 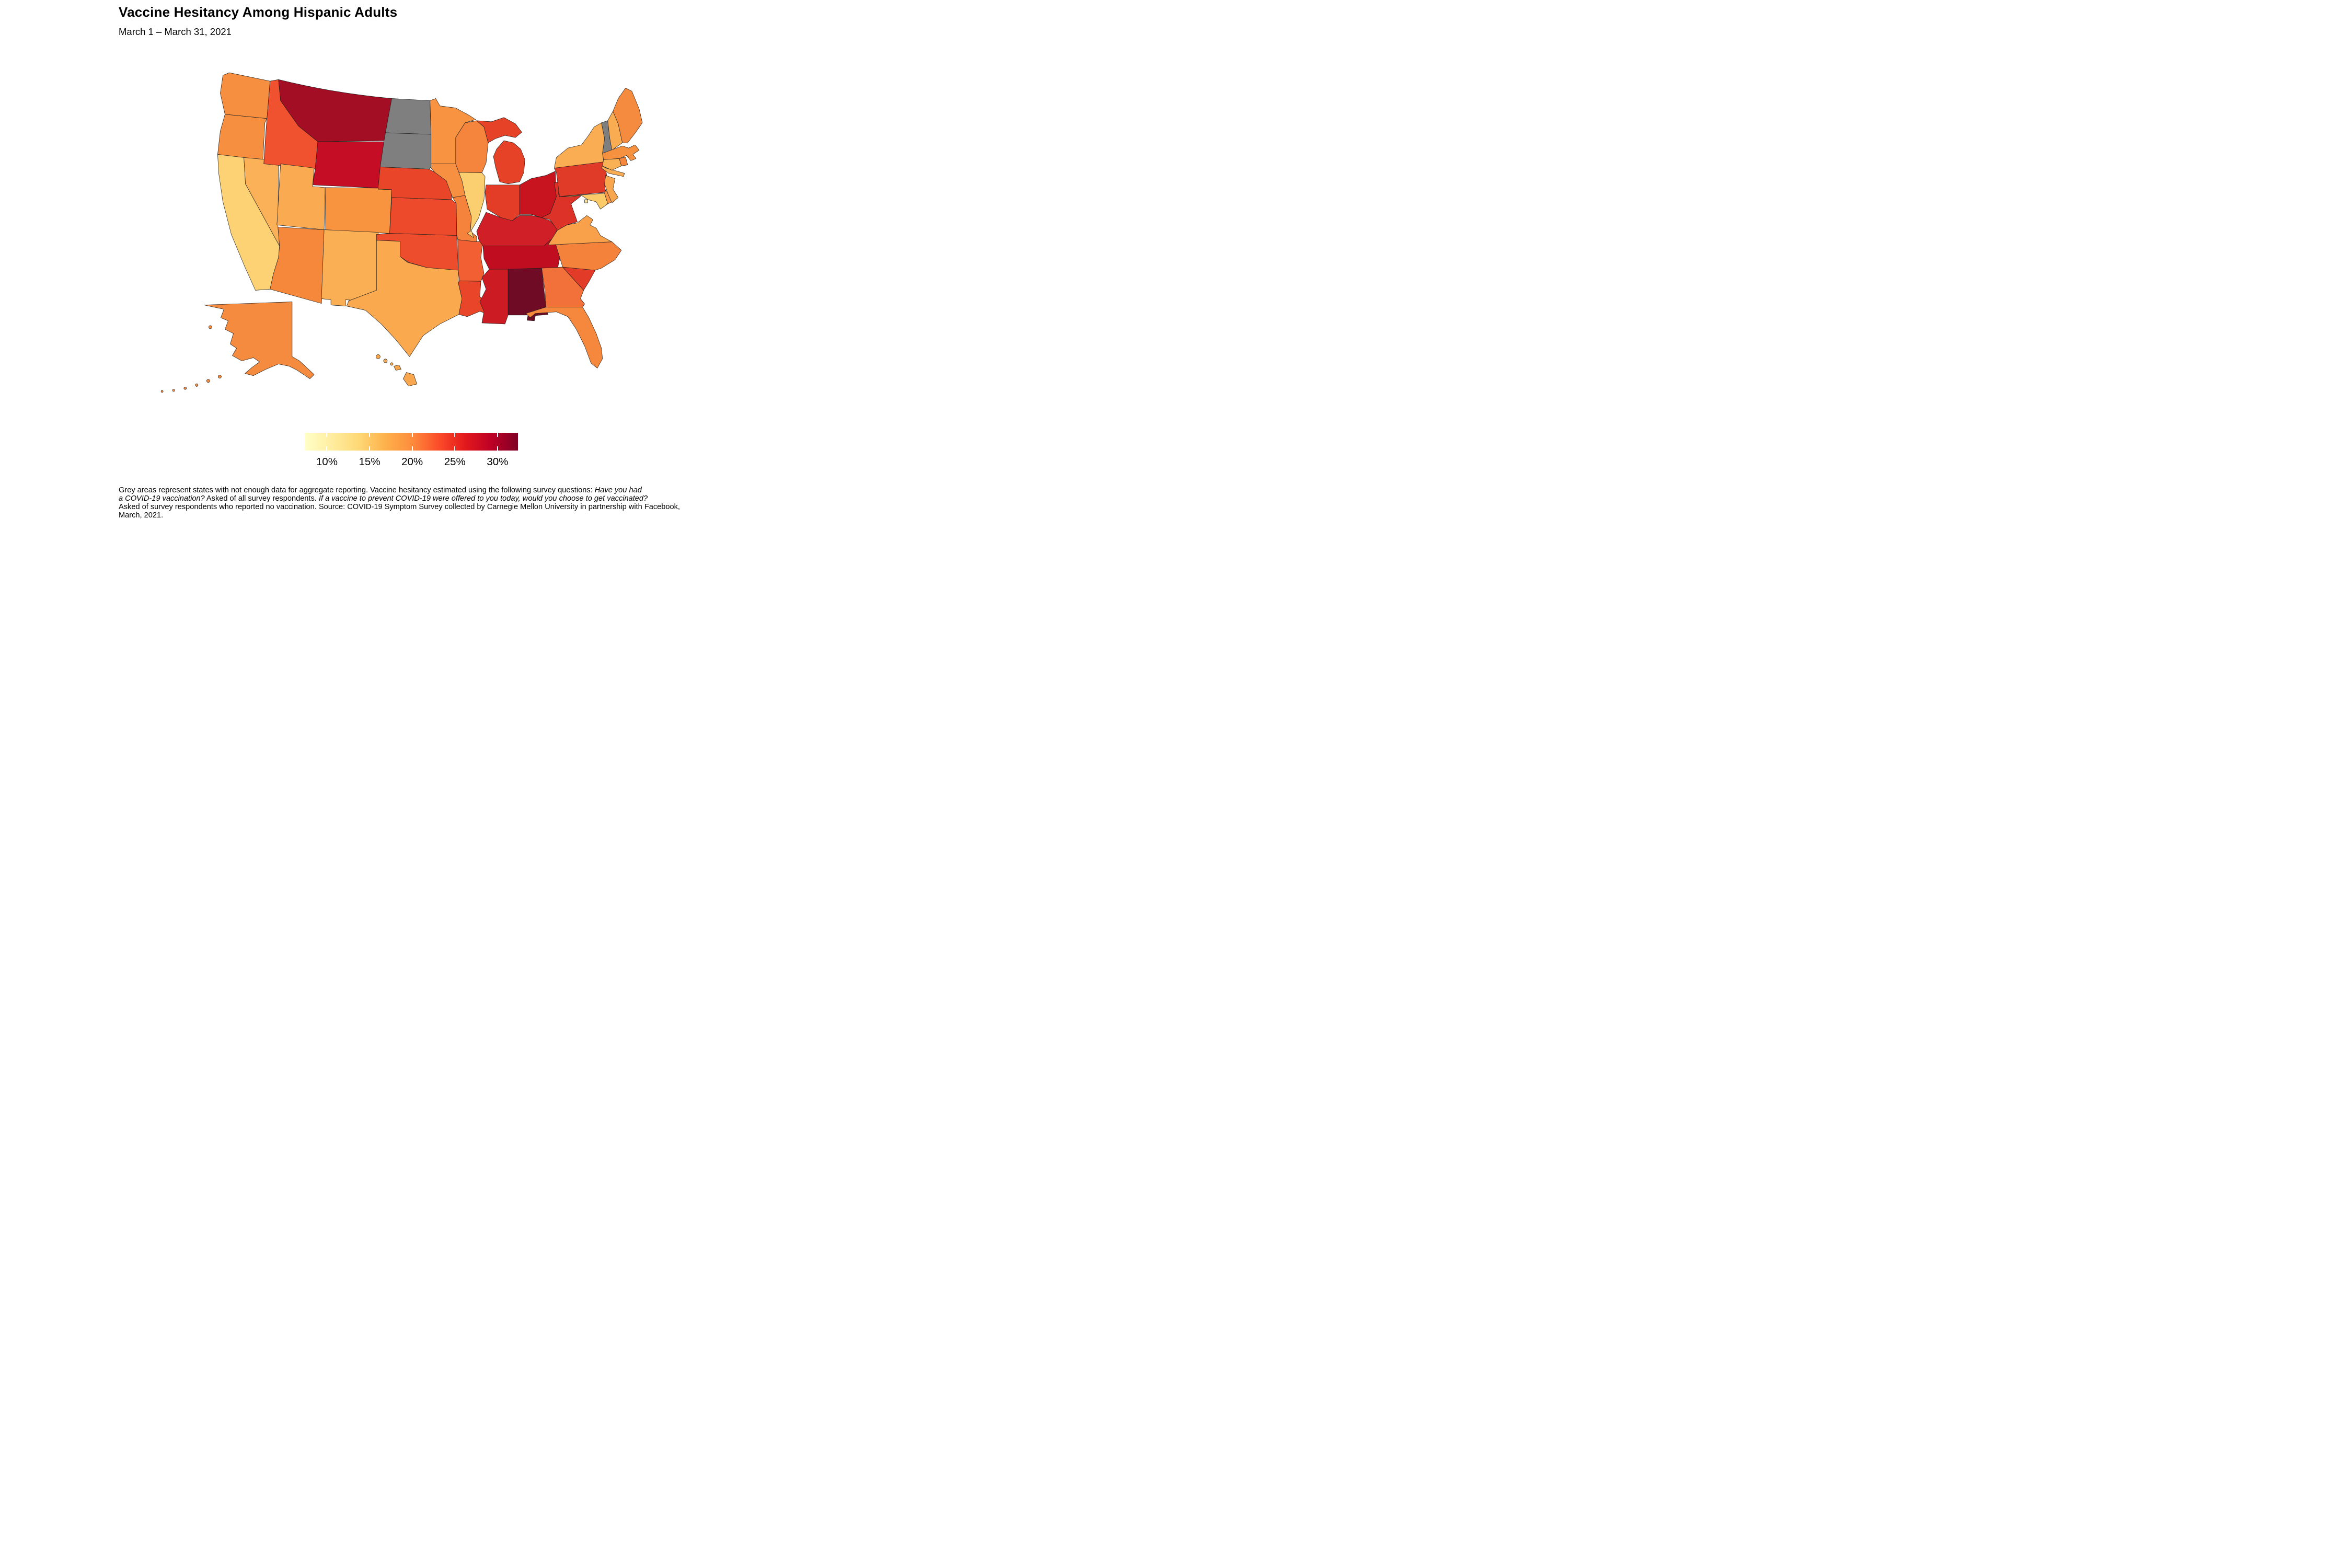 What do you see at coordinates (612, 164) in the screenshot?
I see `state-CT` at bounding box center [612, 164].